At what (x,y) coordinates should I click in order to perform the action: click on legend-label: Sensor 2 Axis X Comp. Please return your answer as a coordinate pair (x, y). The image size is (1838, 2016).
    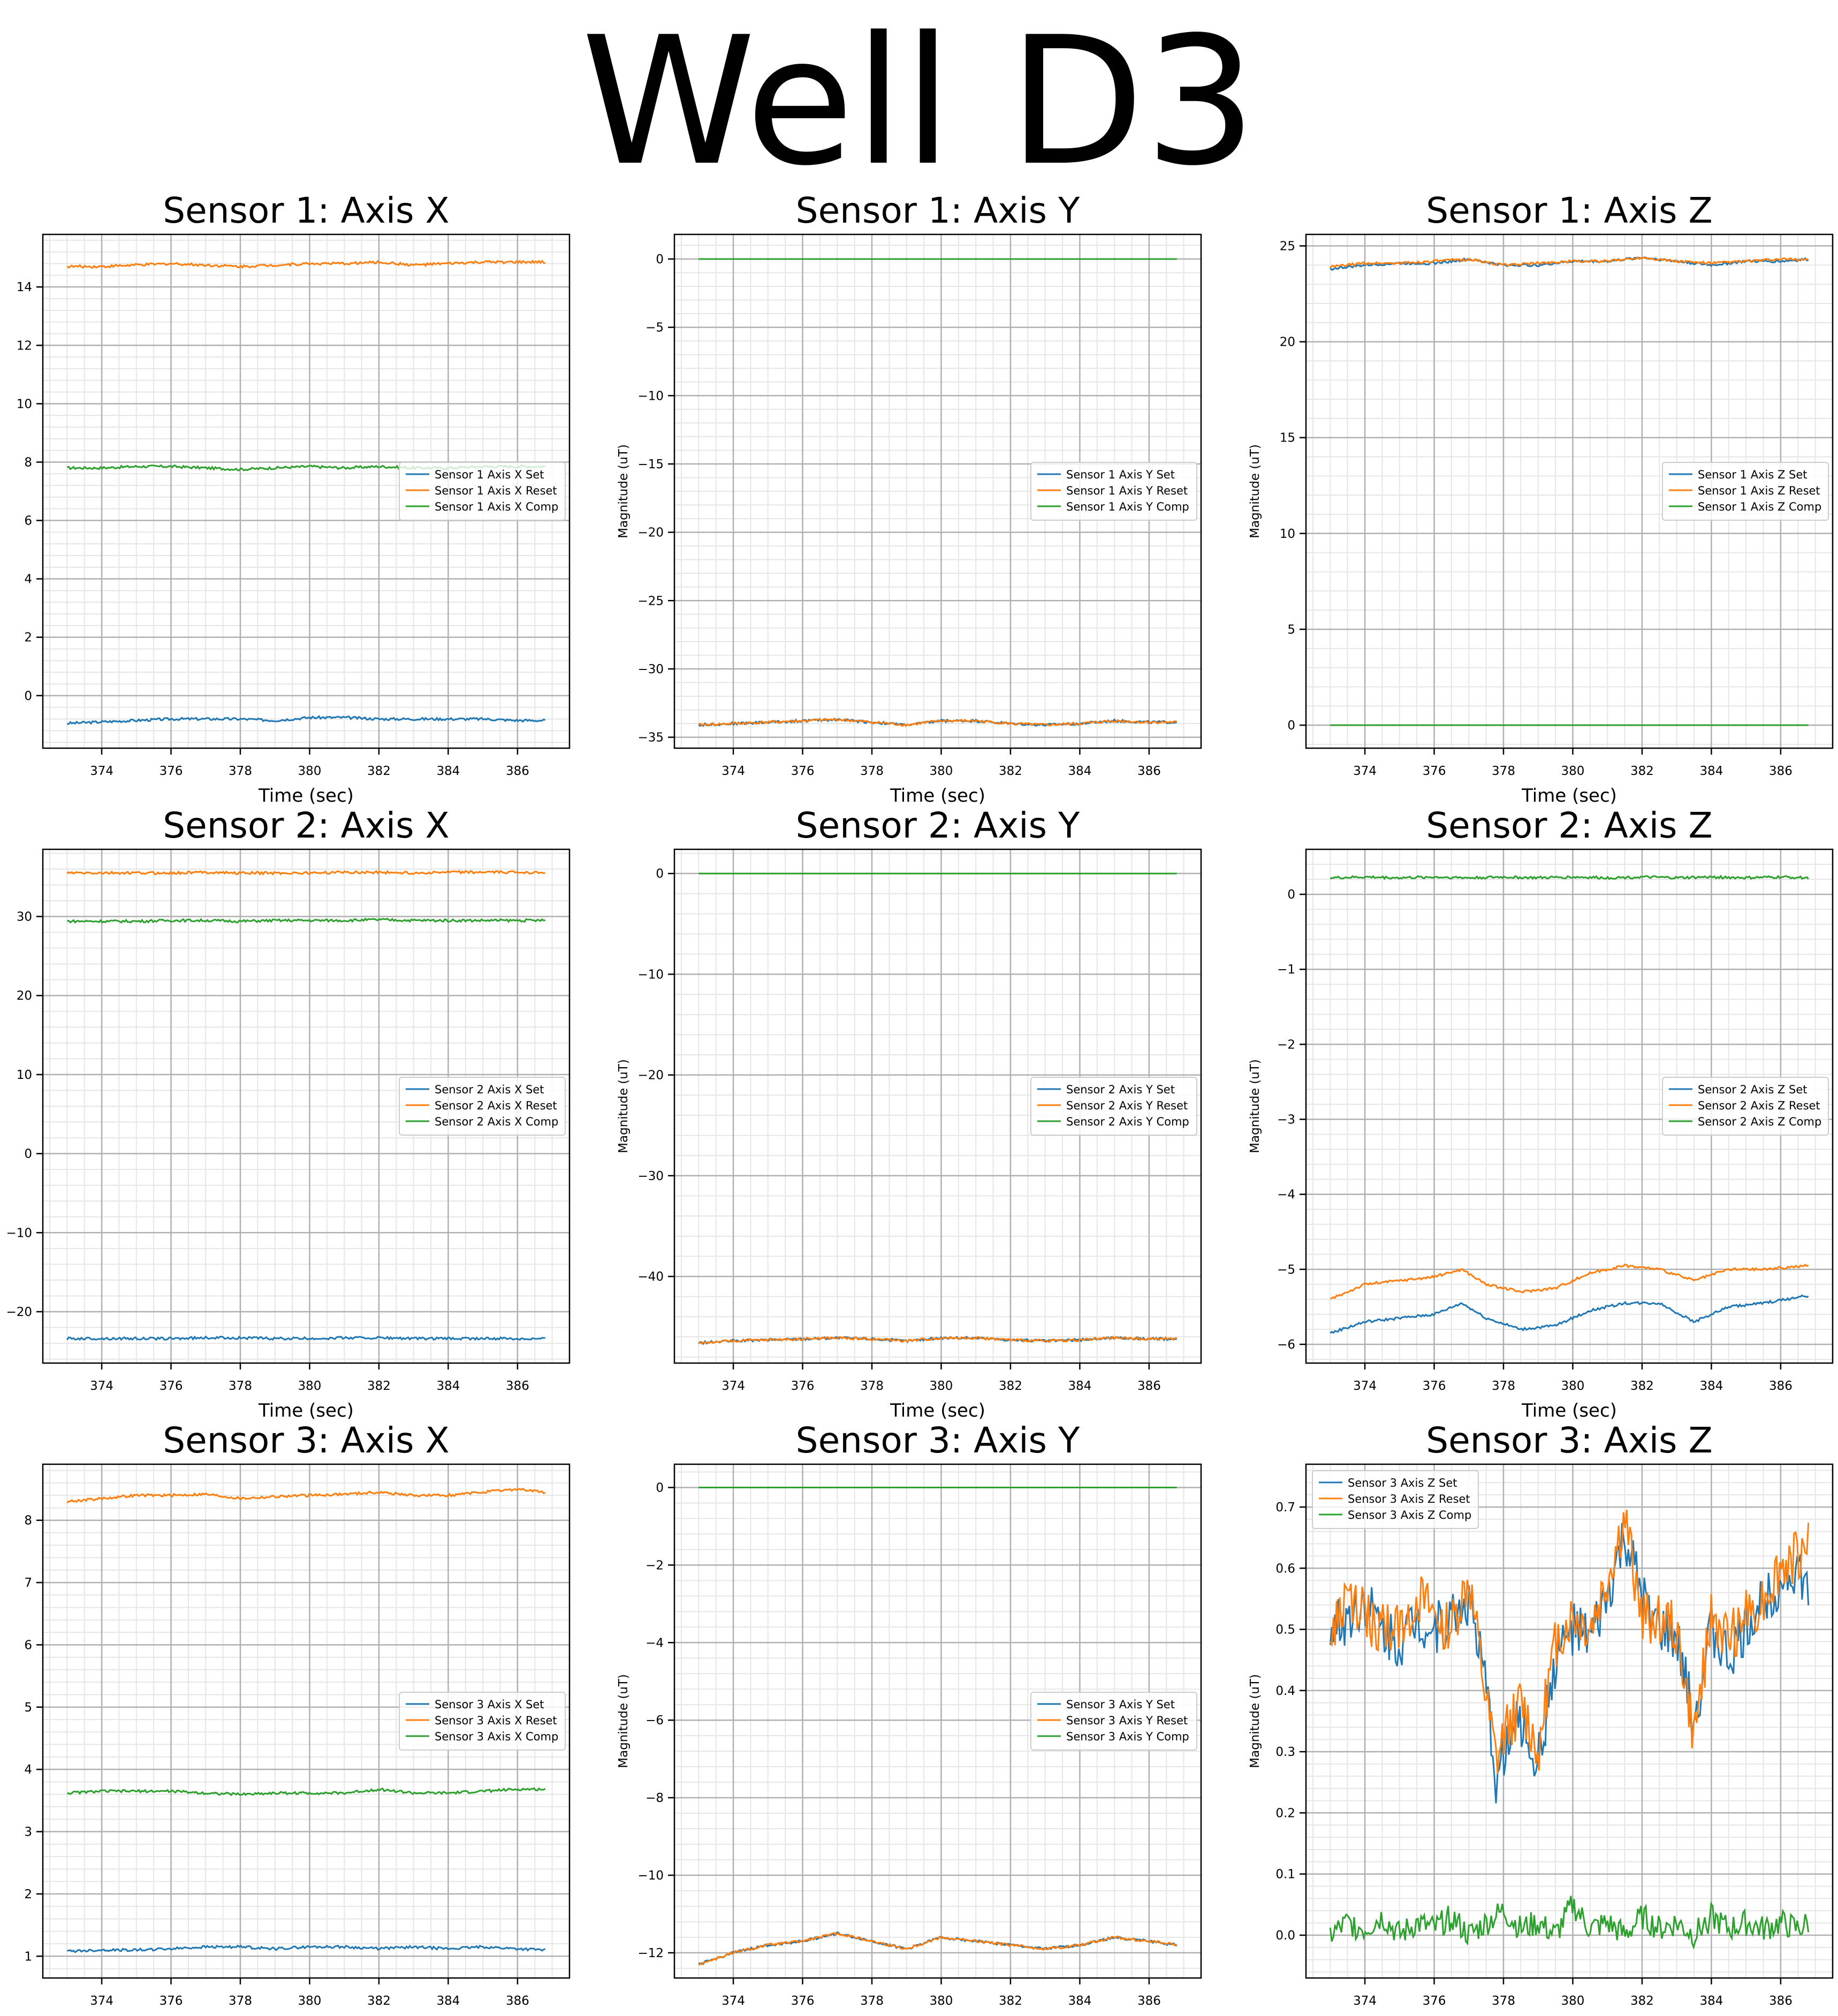
    Looking at the image, I should click on (496, 1121).